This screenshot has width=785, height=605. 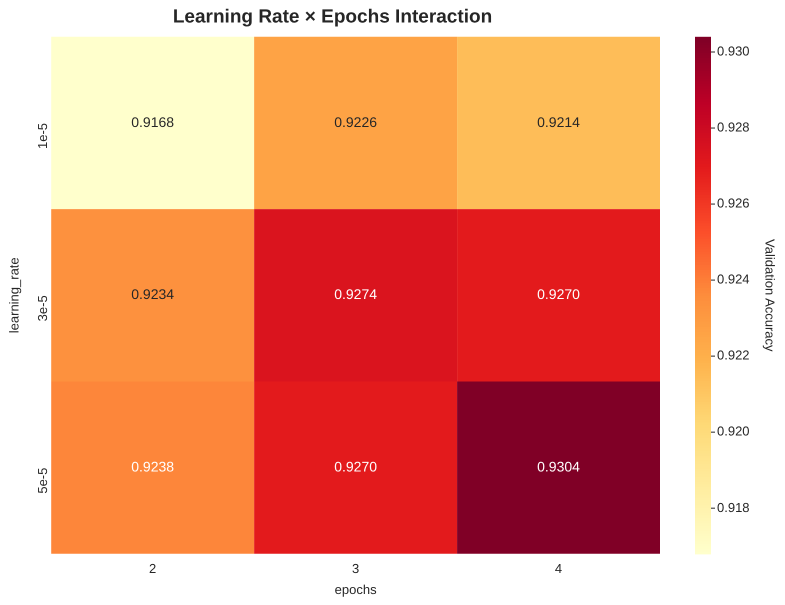 I want to click on y-axis-title: learning_rate, so click(x=14, y=295).